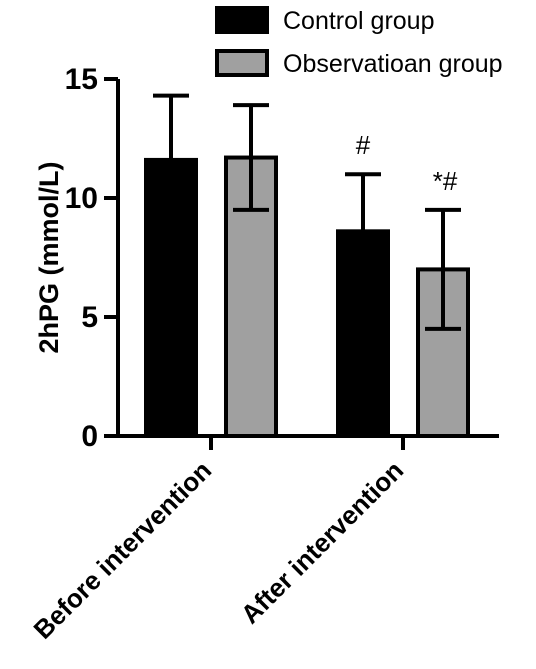 The width and height of the screenshot is (536, 669). I want to click on x-tick-label: After intervention, so click(322, 542).